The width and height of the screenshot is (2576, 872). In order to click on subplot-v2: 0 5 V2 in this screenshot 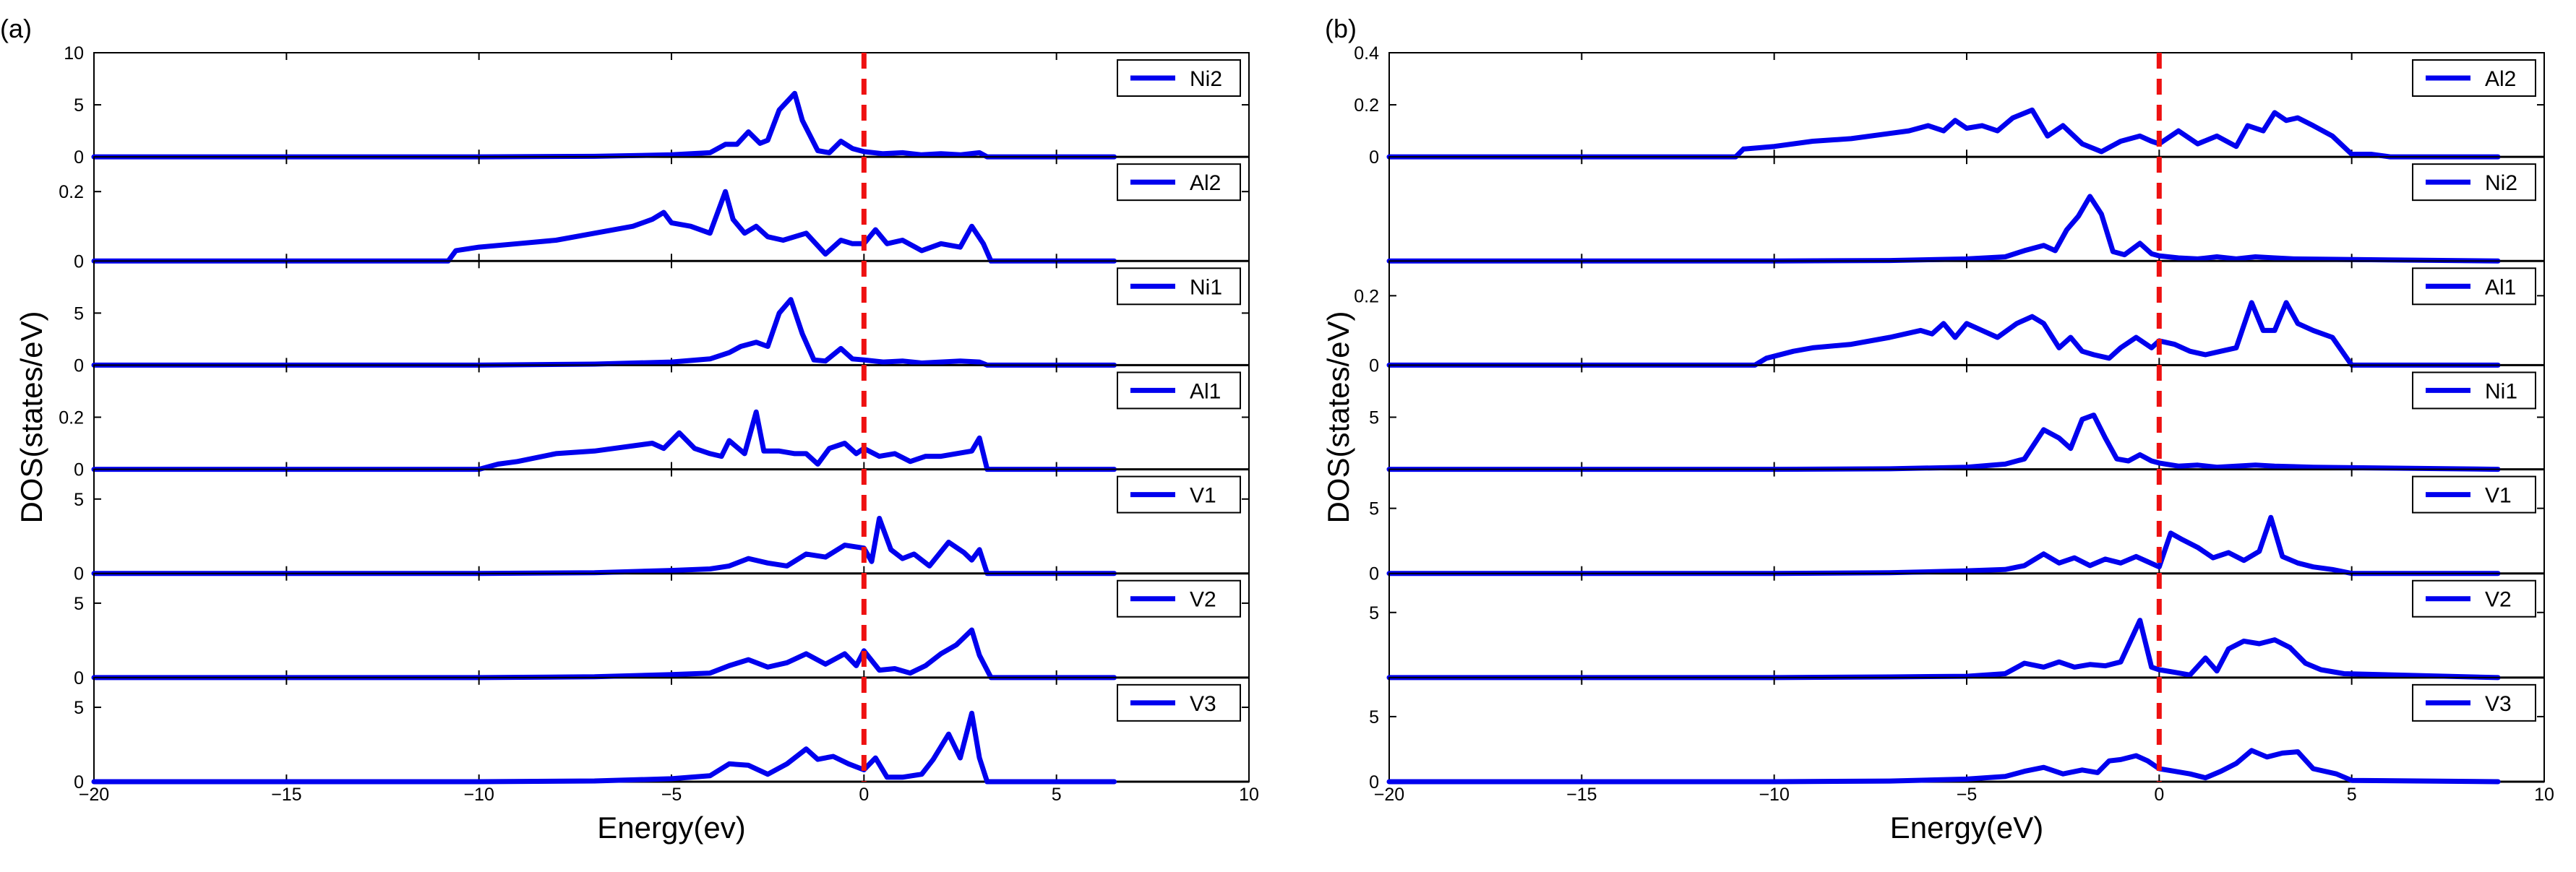, I will do `click(662, 630)`.